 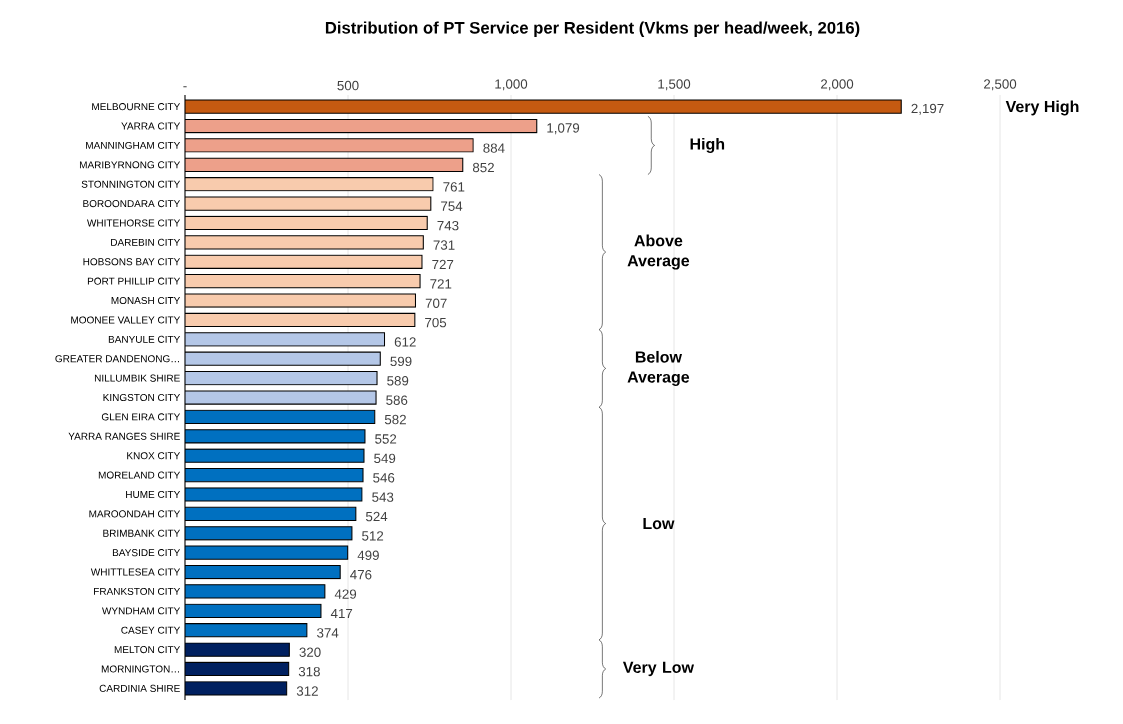 What do you see at coordinates (151, 630) in the screenshot?
I see `y-tick-label: CASEY CITY` at bounding box center [151, 630].